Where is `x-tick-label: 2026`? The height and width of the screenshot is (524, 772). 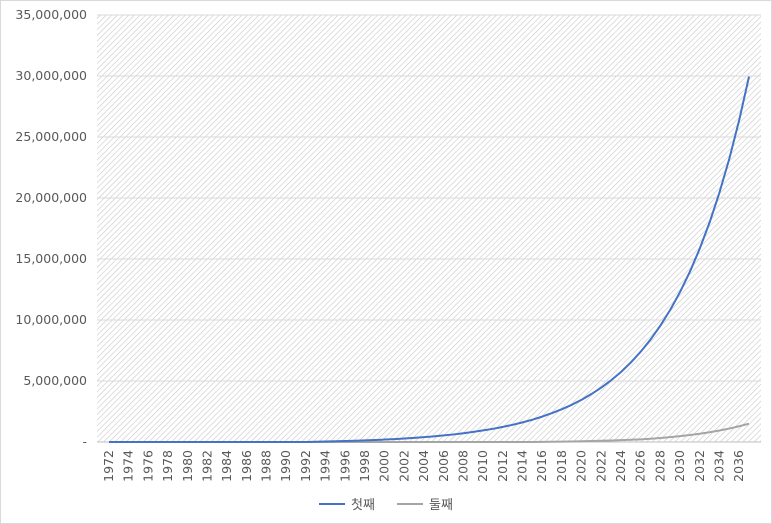 x-tick-label: 2026 is located at coordinates (640, 466).